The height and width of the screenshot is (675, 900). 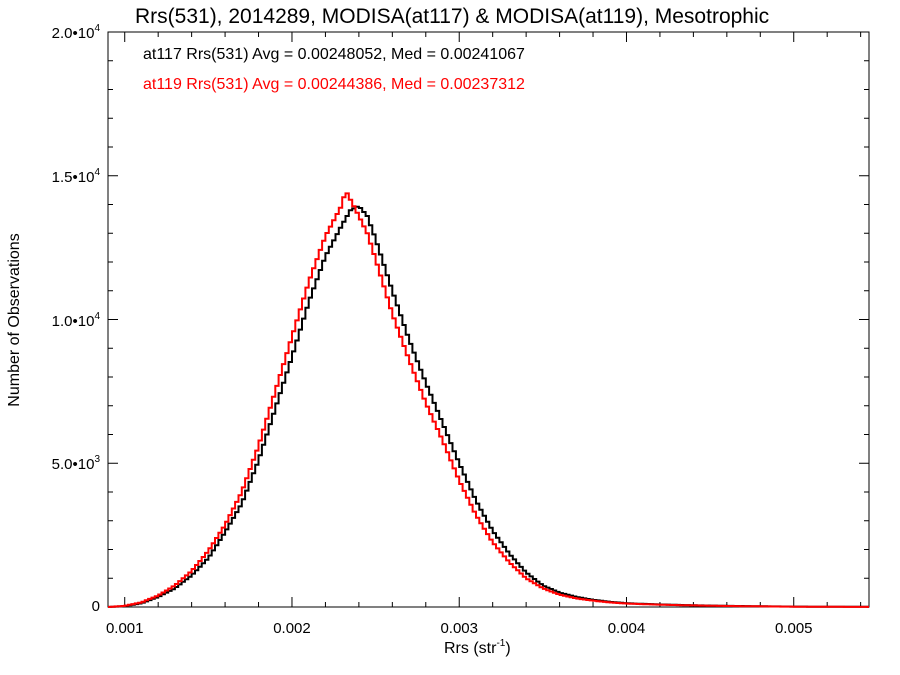 I want to click on y-tick-label-exp-3: 4, so click(x=97, y=172).